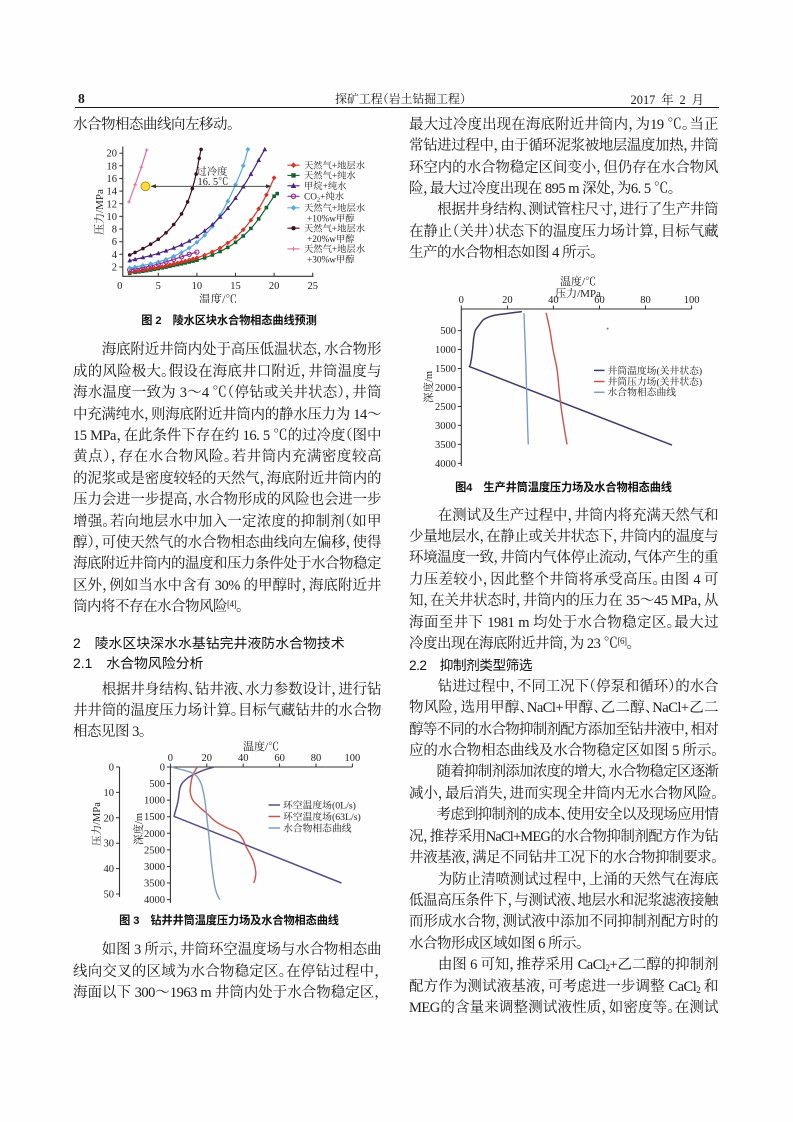  What do you see at coordinates (331, 219) in the screenshot?
I see `svg-text: +10%w甲醇` at bounding box center [331, 219].